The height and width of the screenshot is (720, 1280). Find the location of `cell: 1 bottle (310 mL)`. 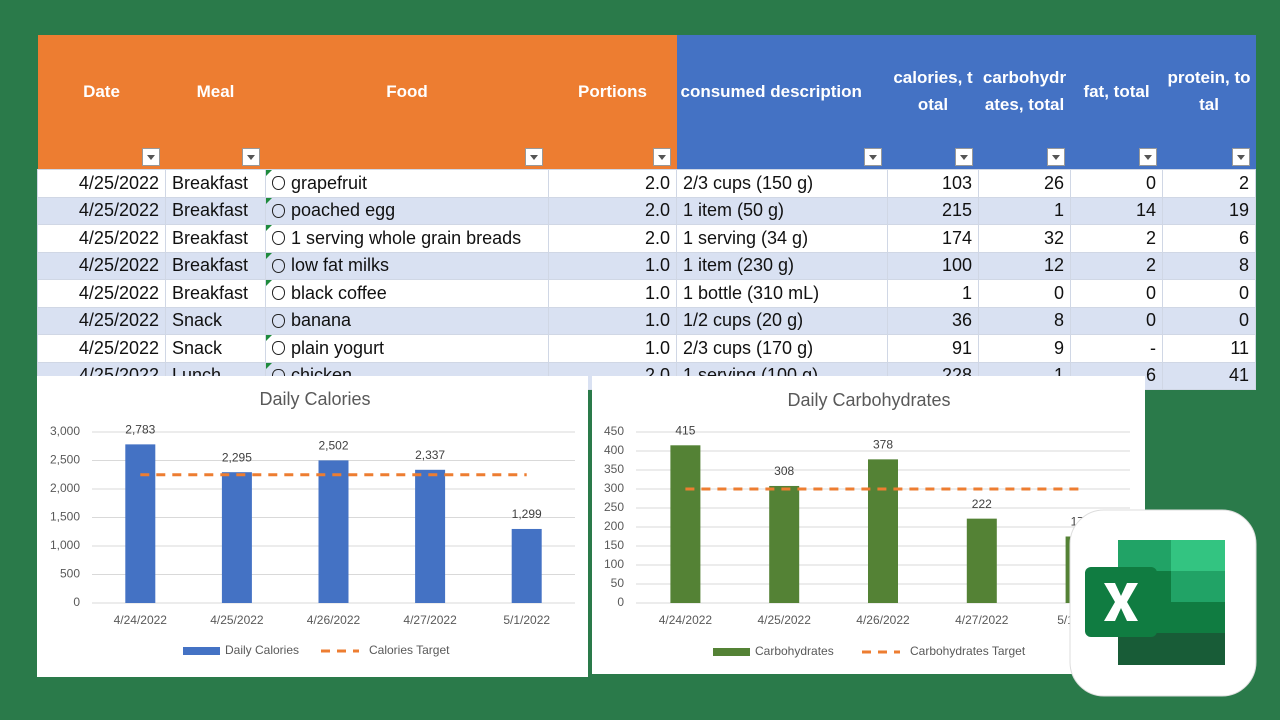

cell: 1 bottle (310 mL) is located at coordinates (782, 293).